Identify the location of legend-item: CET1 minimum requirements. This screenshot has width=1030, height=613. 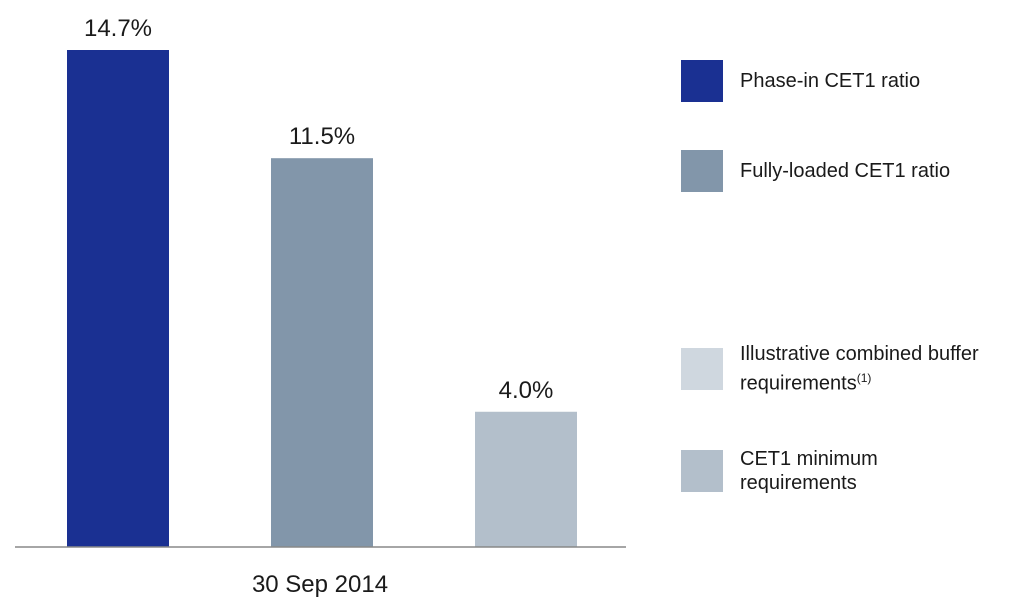
(840, 471).